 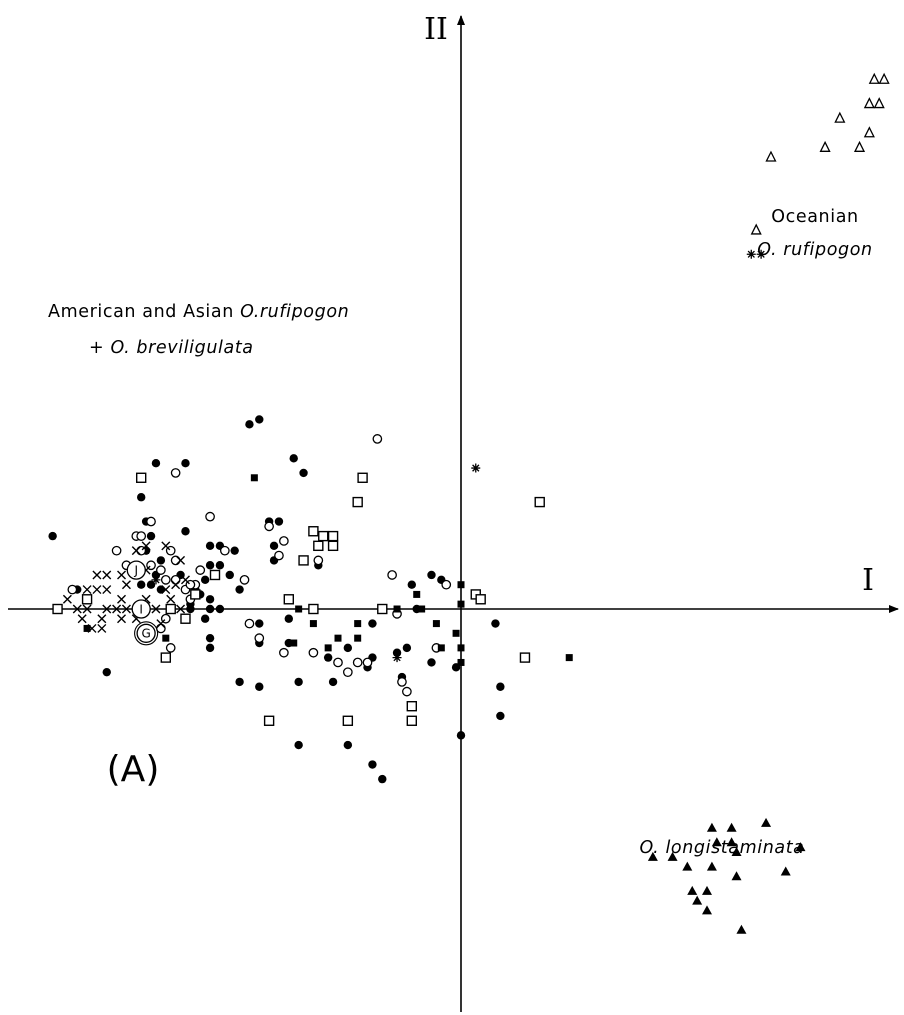 I want to click on circled-label: I, so click(x=141, y=609).